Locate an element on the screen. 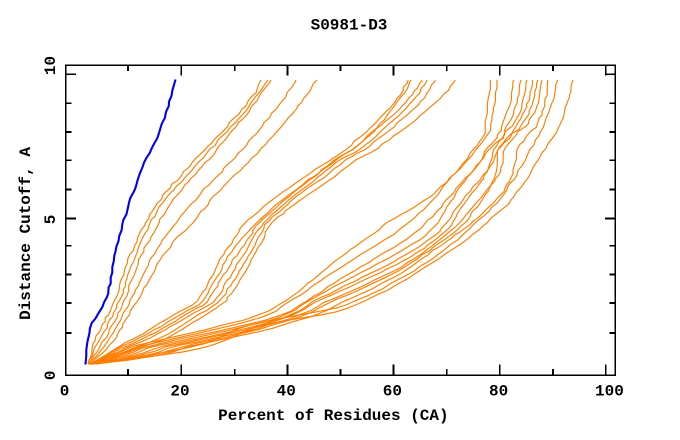 The width and height of the screenshot is (680, 440). svg-text: 40 is located at coordinates (286, 392).